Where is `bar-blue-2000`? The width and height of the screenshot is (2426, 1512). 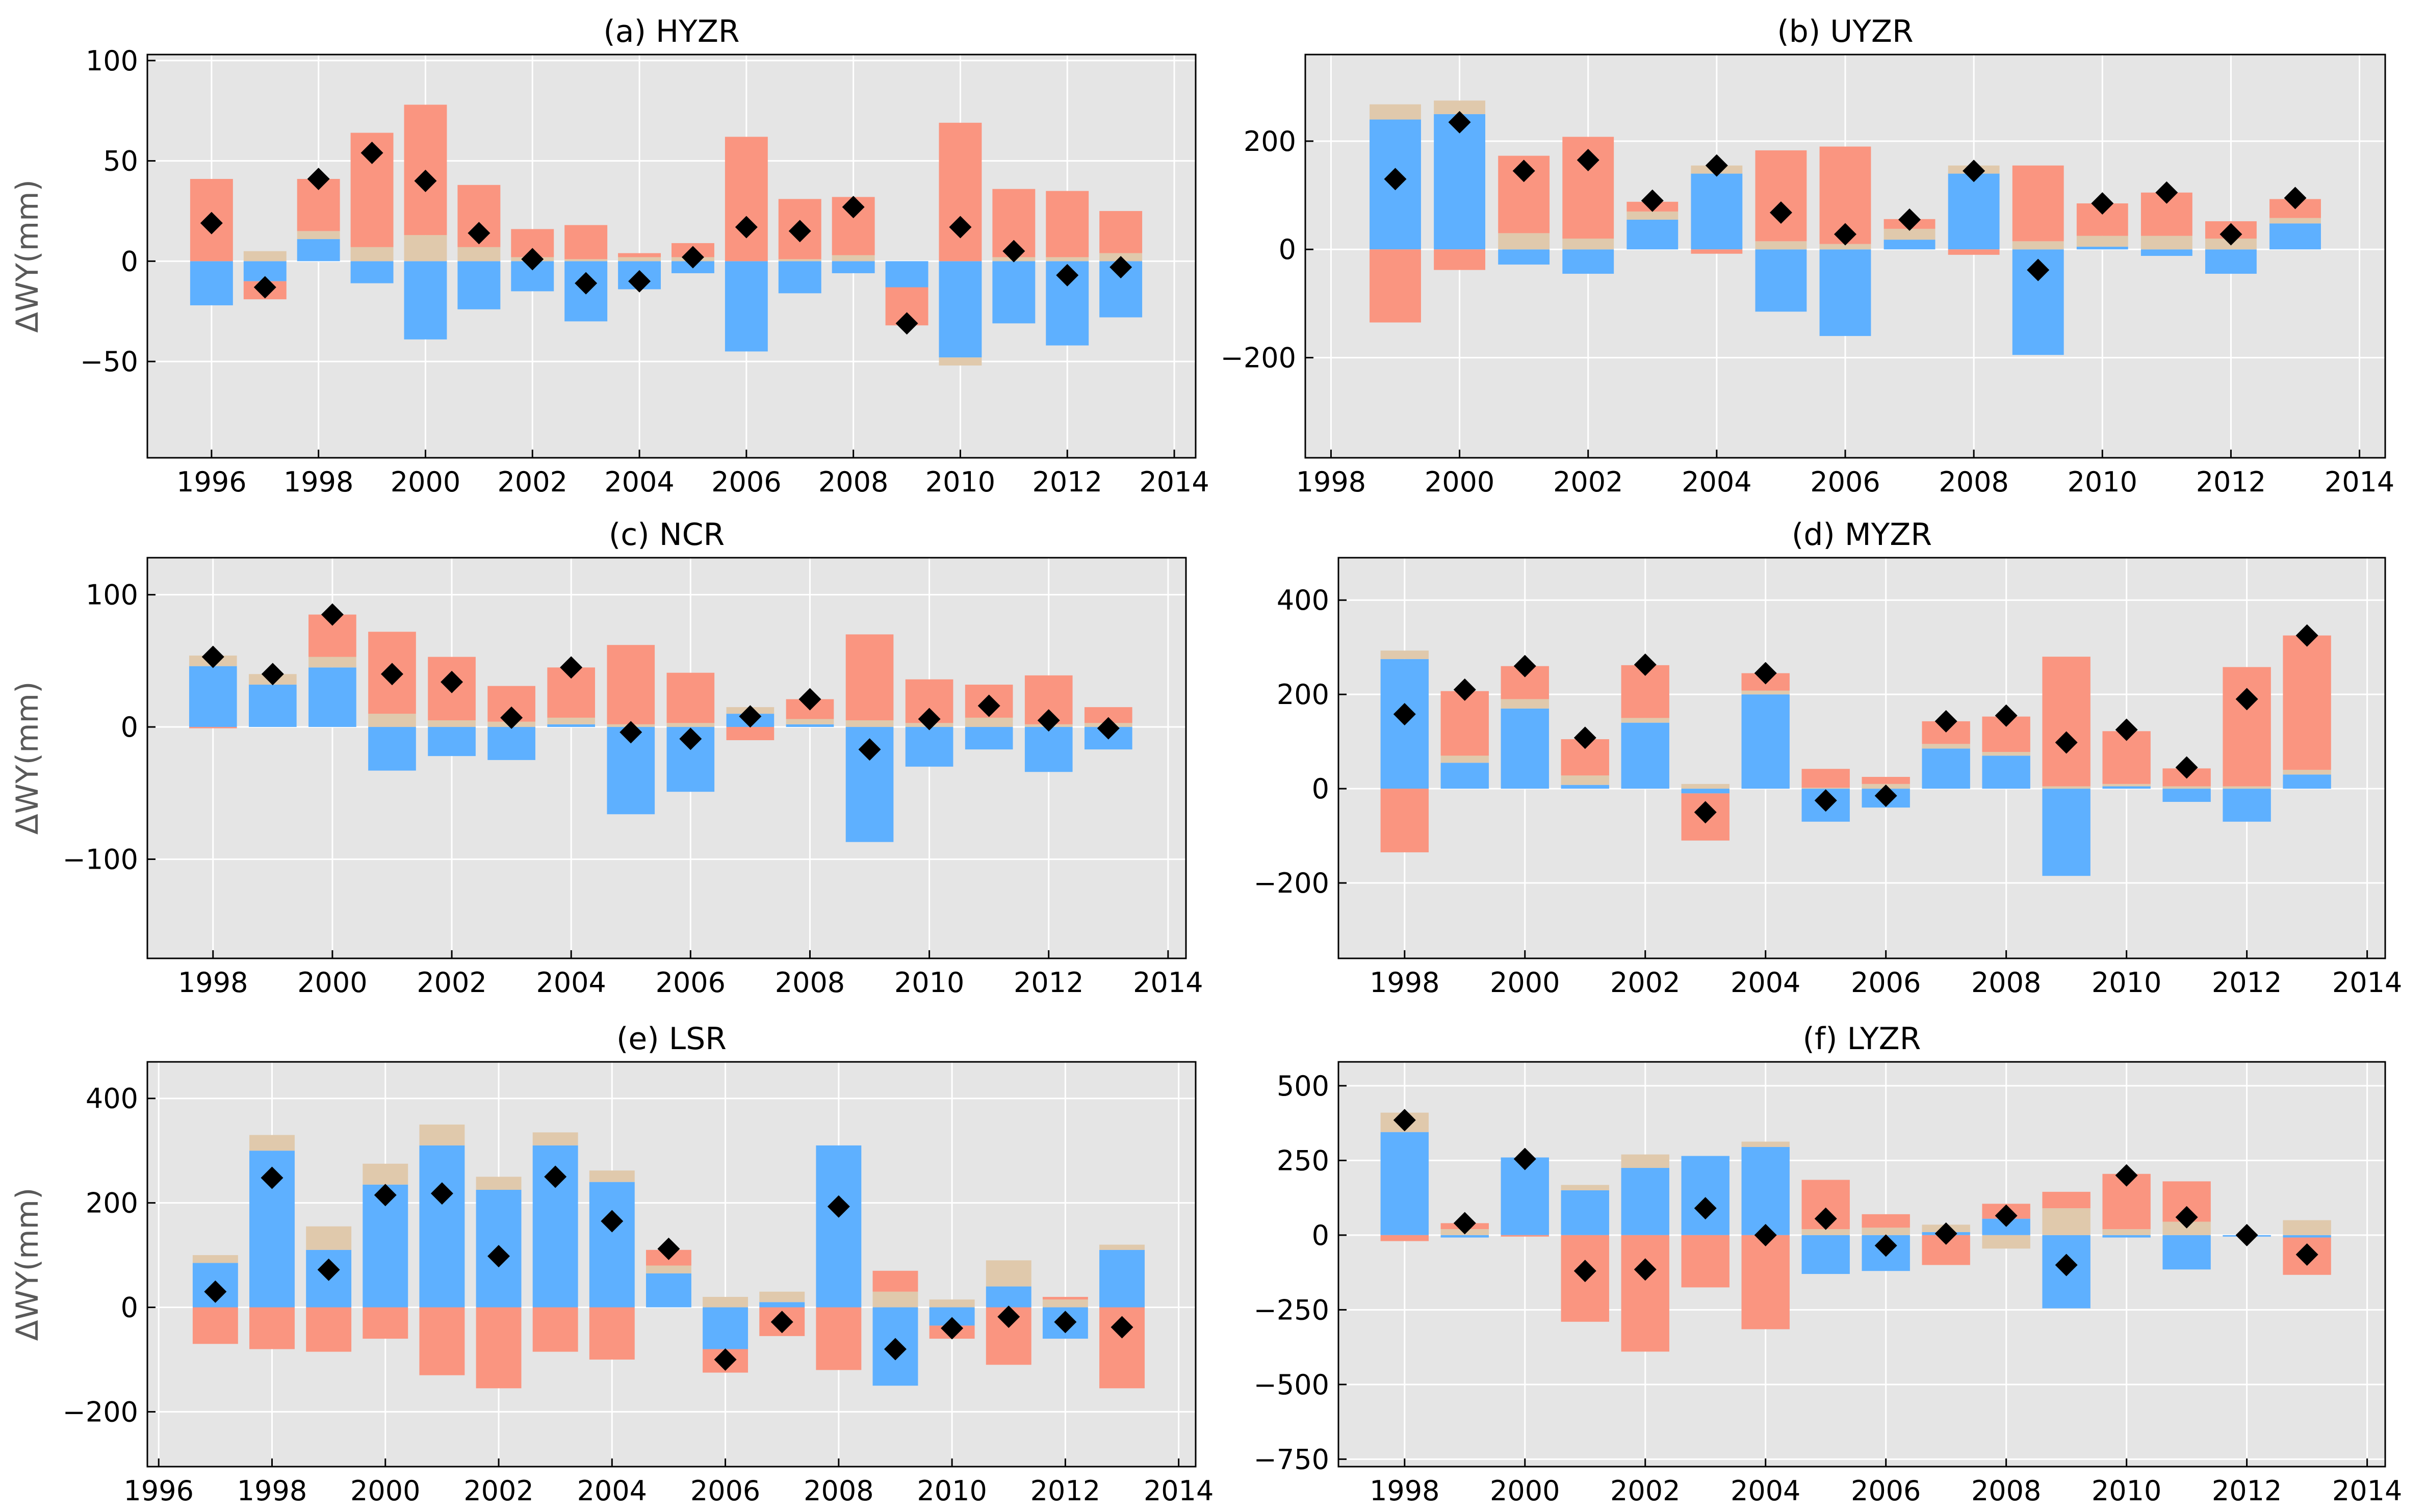
bar-blue-2000 is located at coordinates (1459, 182).